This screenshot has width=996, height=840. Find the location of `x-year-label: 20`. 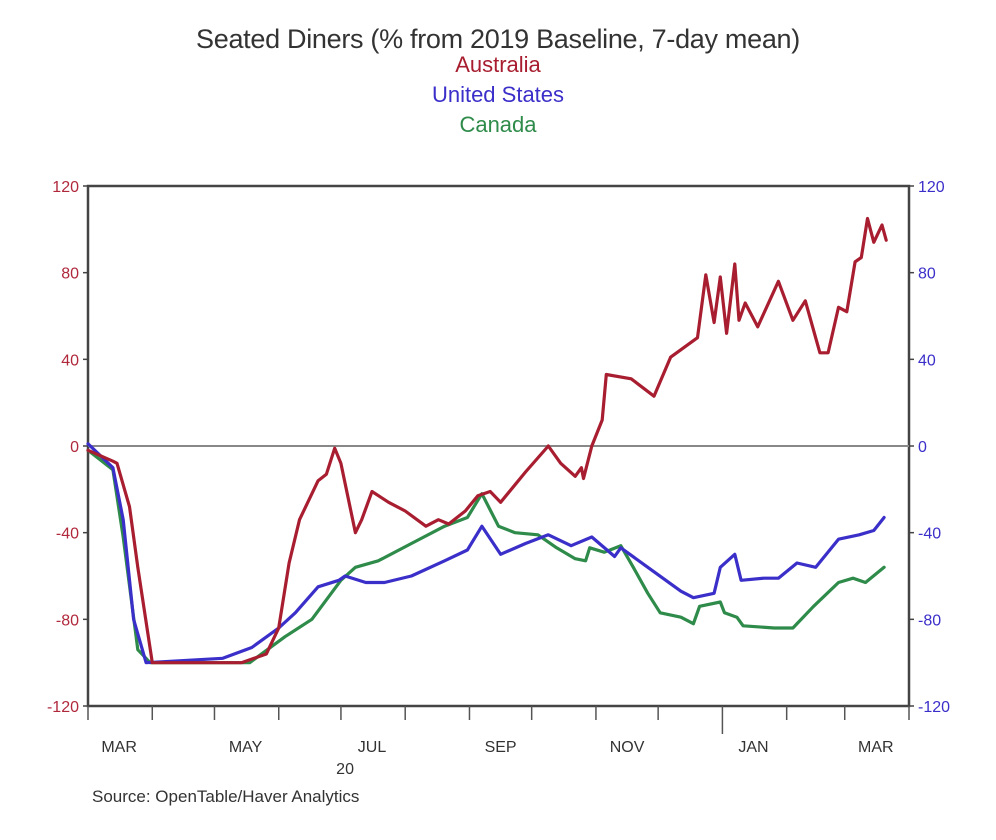

x-year-label: 20 is located at coordinates (345, 769).